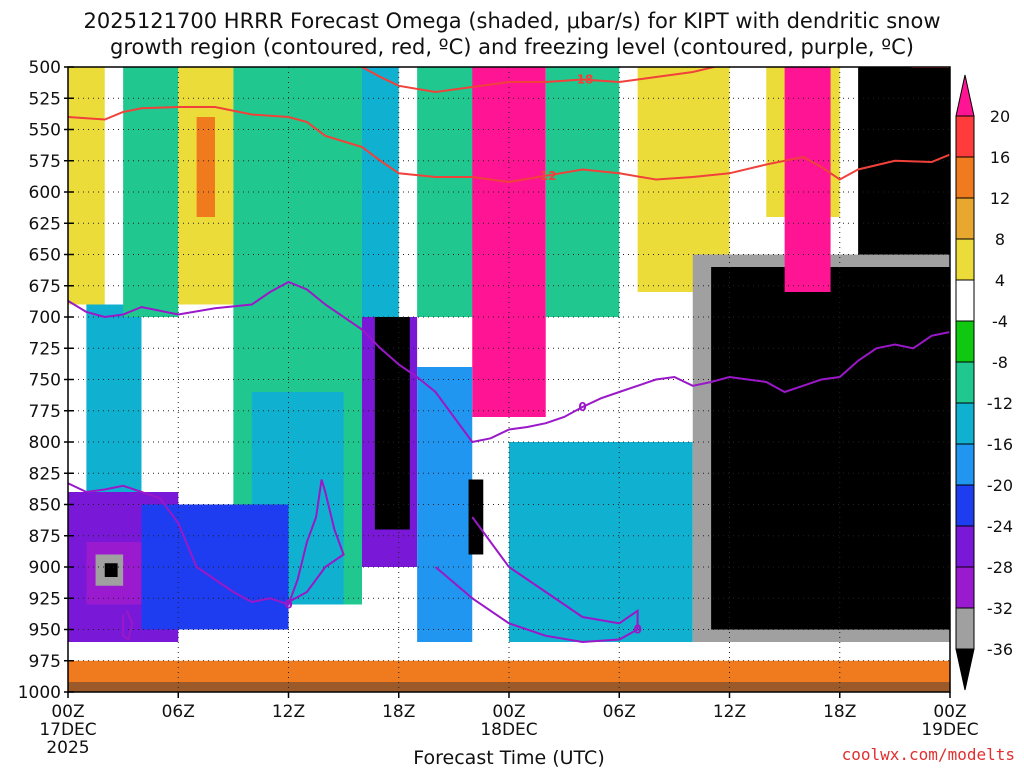  I want to click on credit-text: coolwx.com/modelts, so click(928, 754).